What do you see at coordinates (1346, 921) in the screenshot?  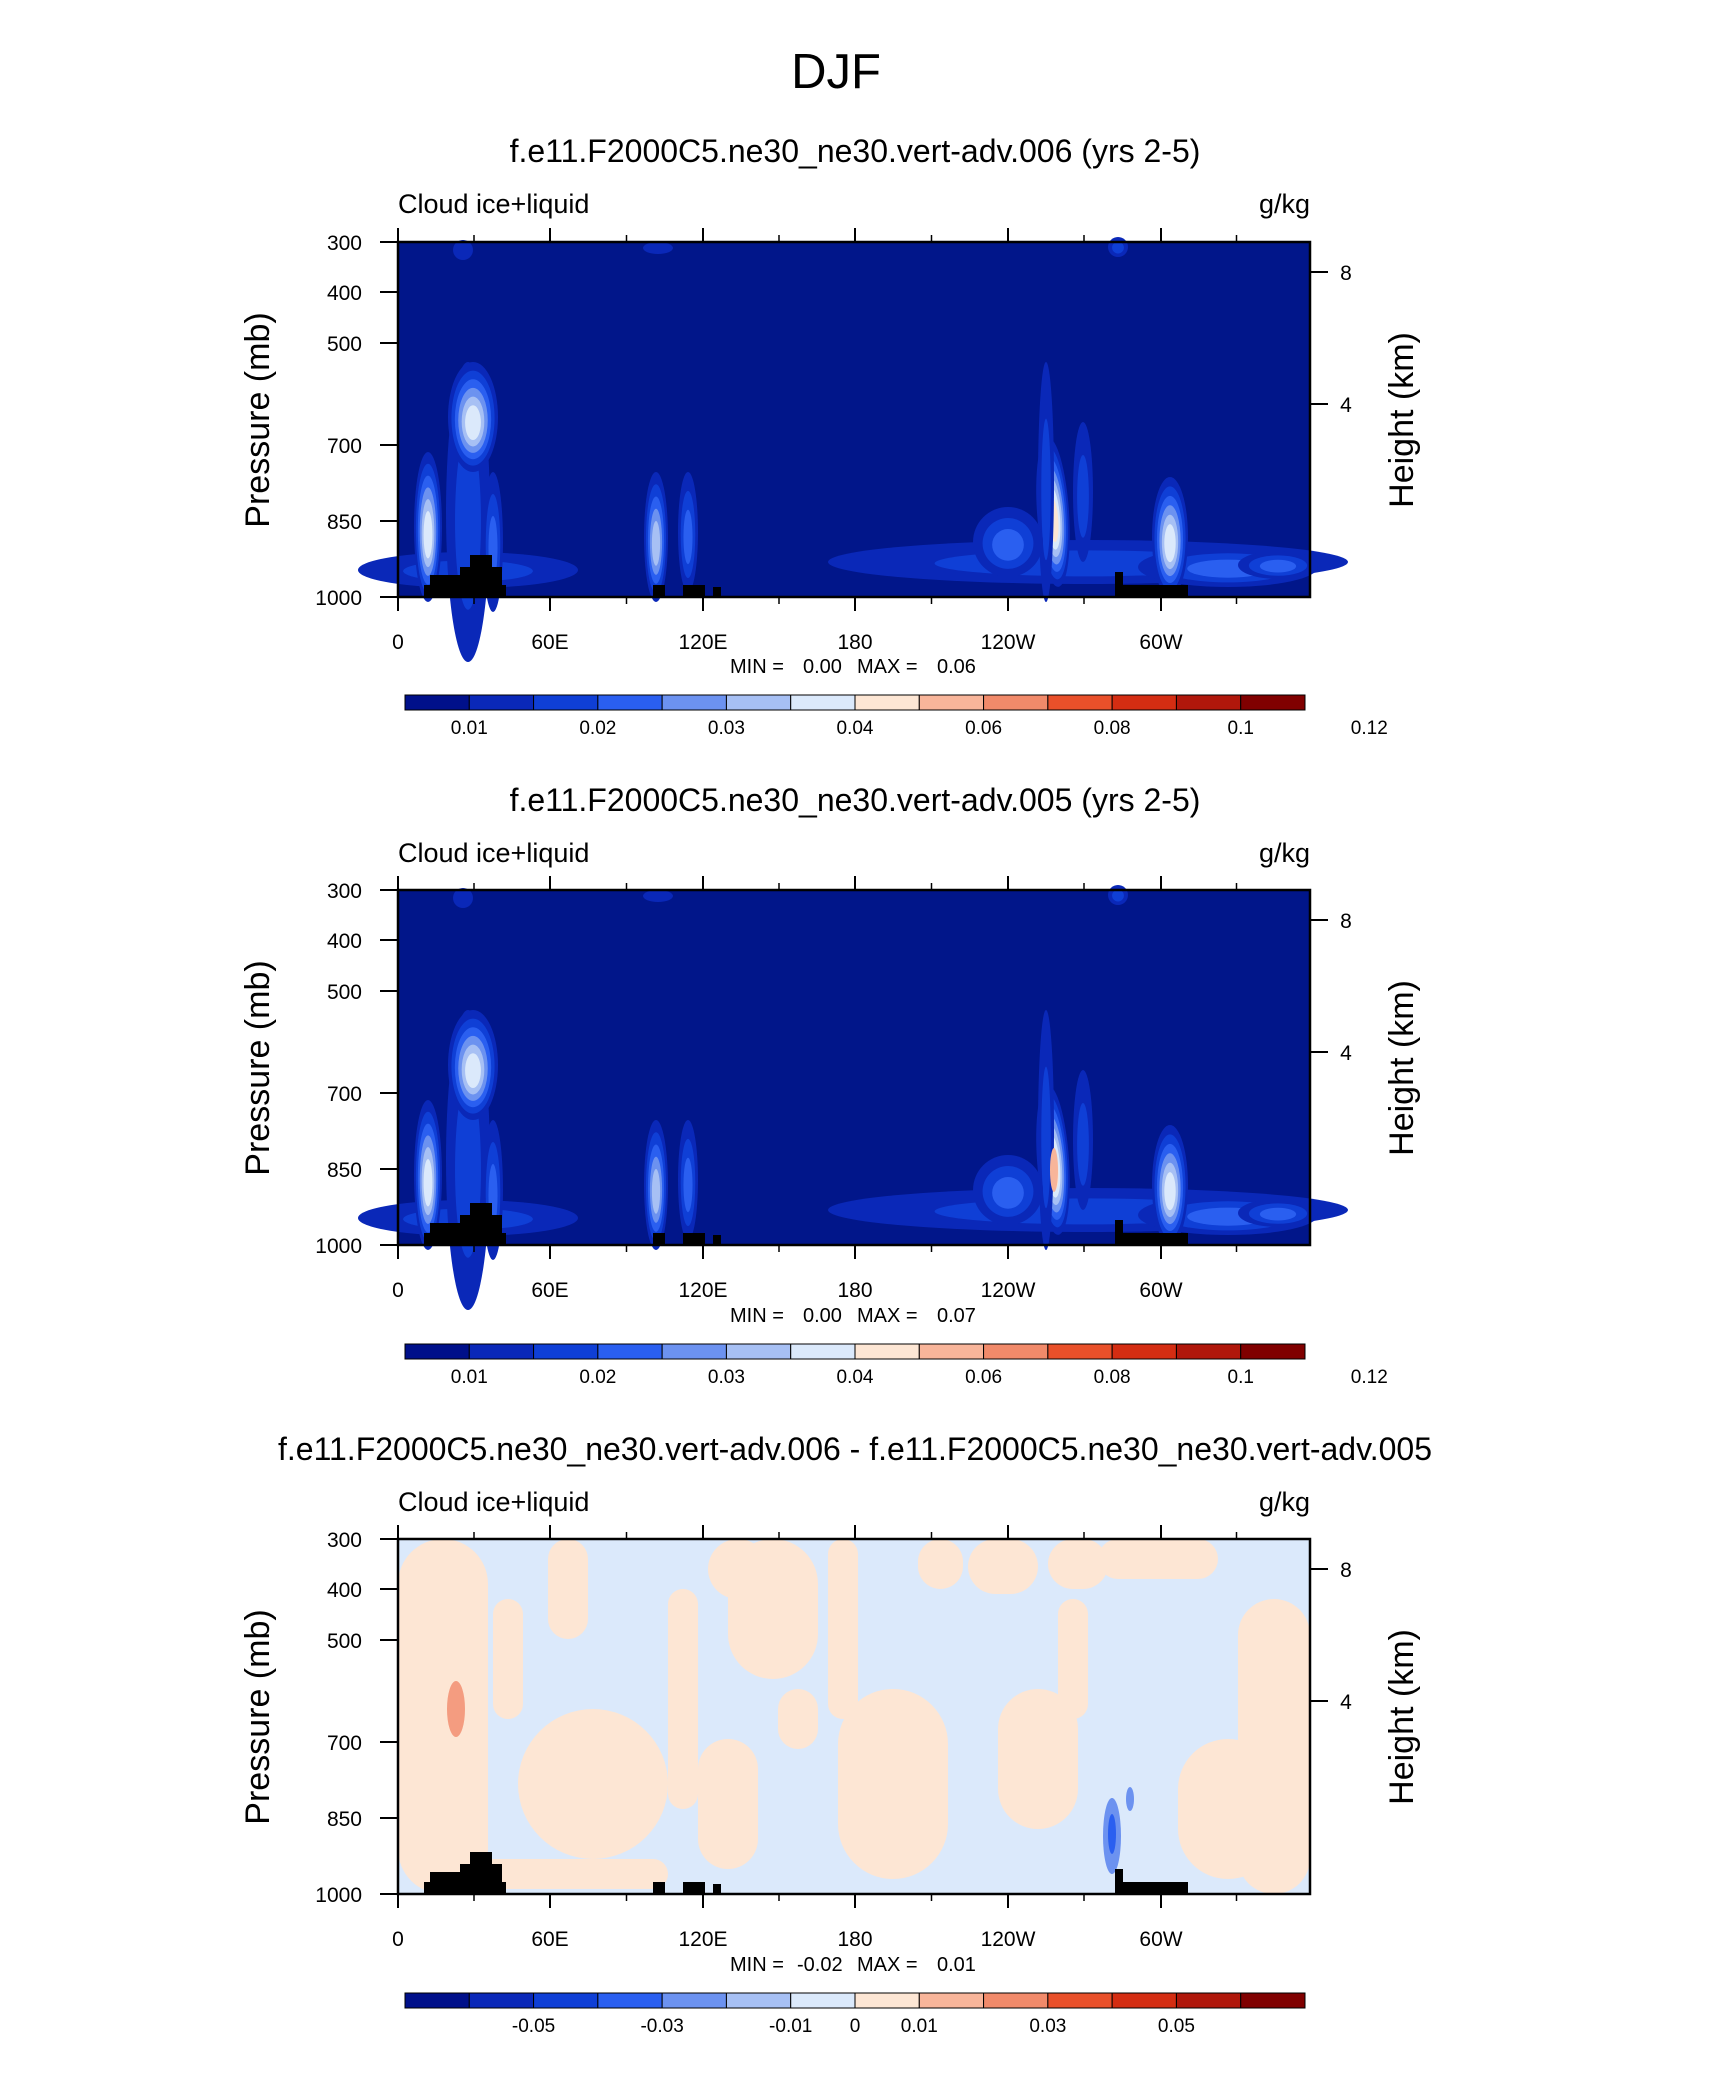 I see `y2-tick-label: 8` at bounding box center [1346, 921].